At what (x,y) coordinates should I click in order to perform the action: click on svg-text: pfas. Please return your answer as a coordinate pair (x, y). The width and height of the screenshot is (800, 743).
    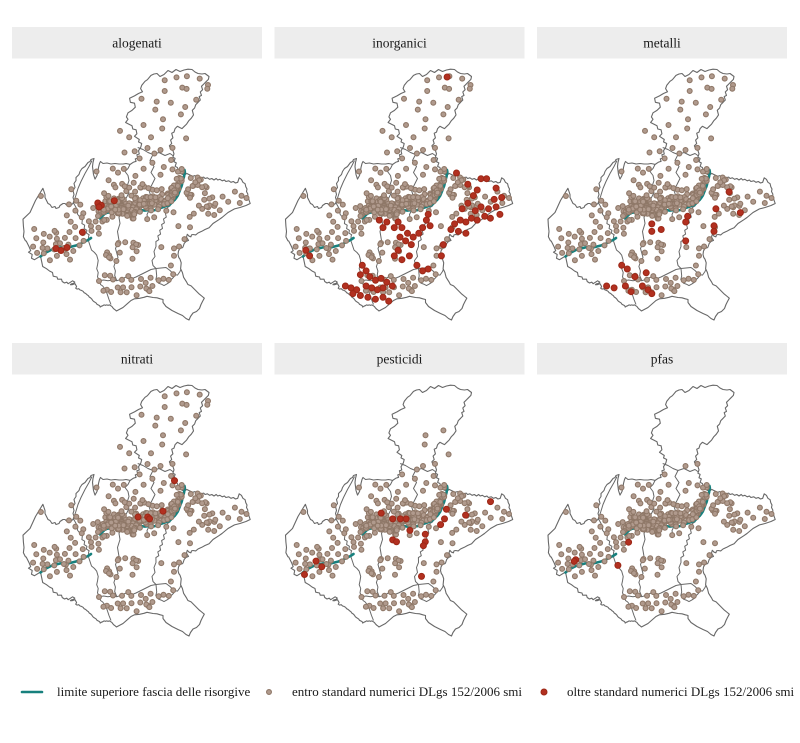
    Looking at the image, I should click on (662, 358).